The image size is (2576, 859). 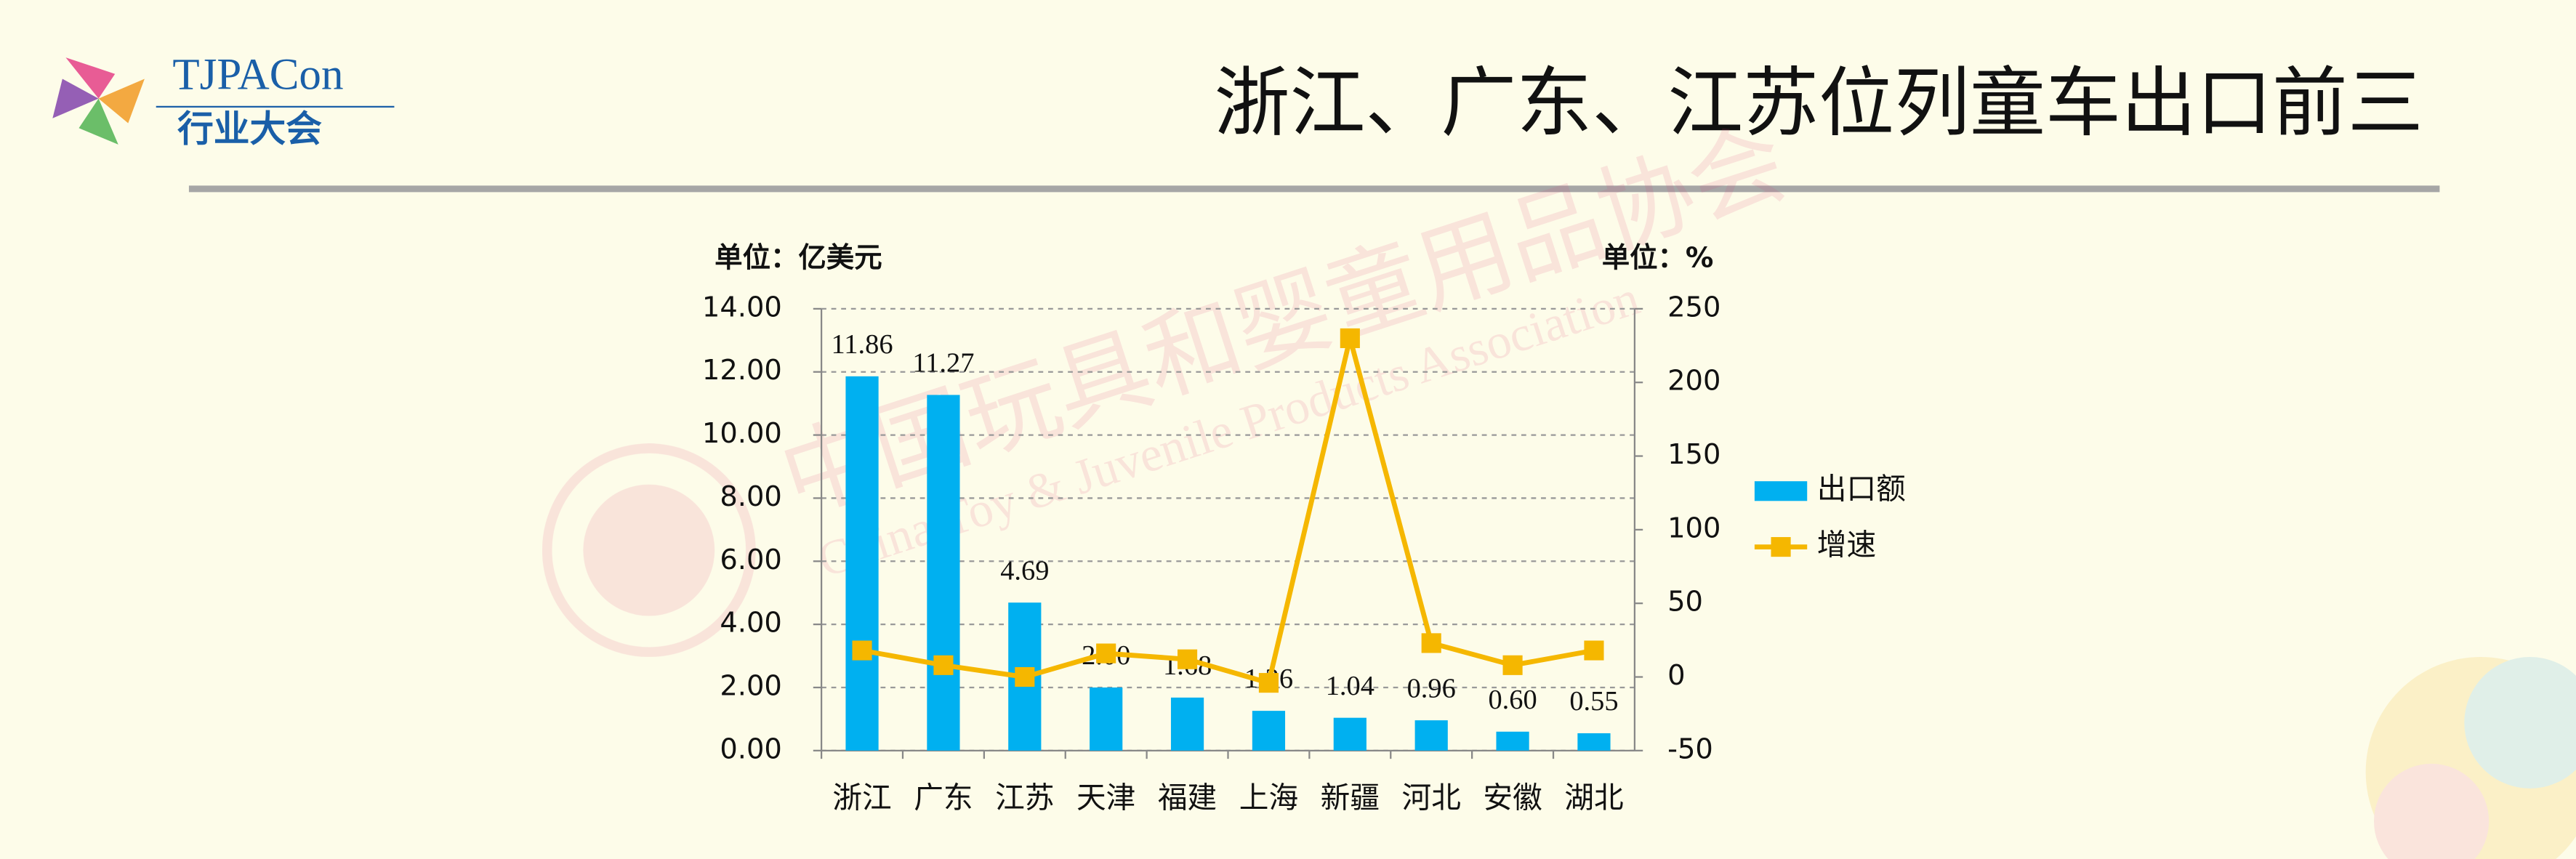 I want to click on y2-tick-label: 200, so click(x=1693, y=381).